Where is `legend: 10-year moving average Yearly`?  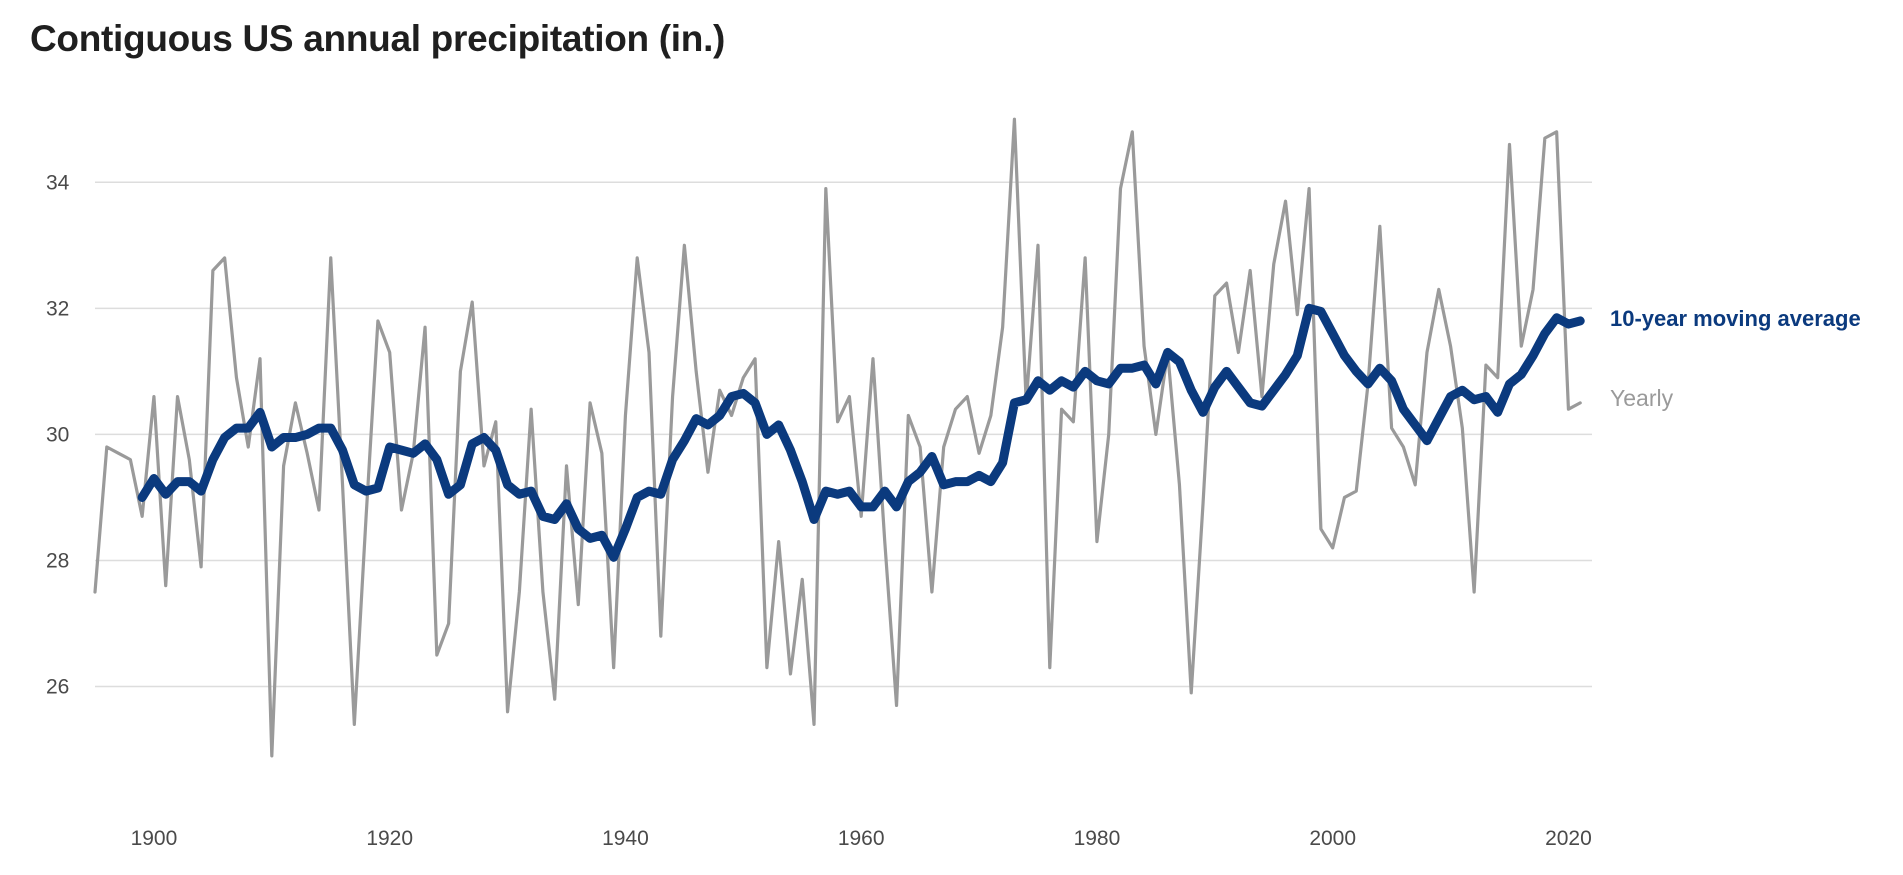
legend: 10-year moving average Yearly is located at coordinates (1735, 358).